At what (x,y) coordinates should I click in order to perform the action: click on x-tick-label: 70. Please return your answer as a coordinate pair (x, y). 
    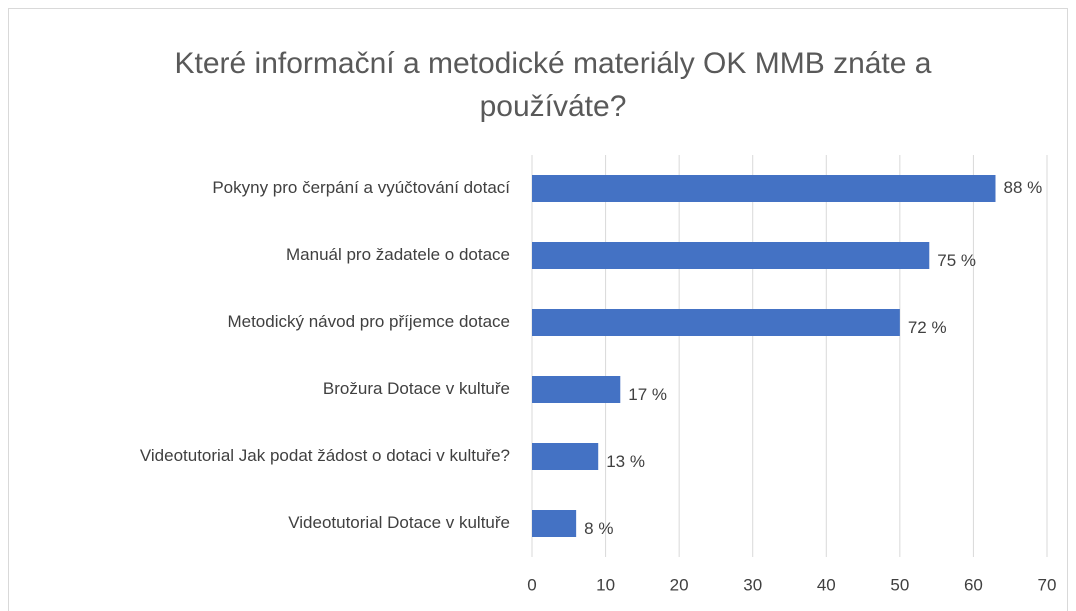
    Looking at the image, I should click on (1047, 584).